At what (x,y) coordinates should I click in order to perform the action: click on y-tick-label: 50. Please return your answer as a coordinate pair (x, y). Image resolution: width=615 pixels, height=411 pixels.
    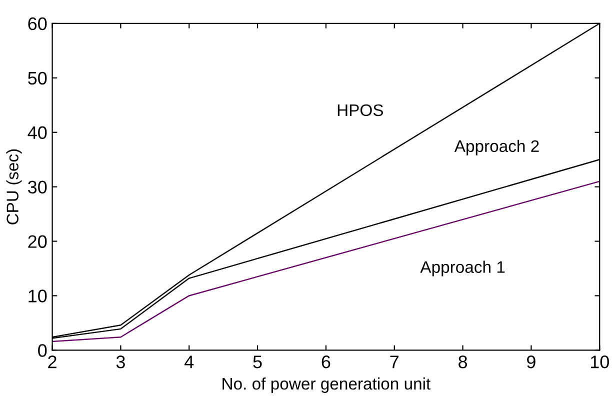
    Looking at the image, I should click on (37, 78).